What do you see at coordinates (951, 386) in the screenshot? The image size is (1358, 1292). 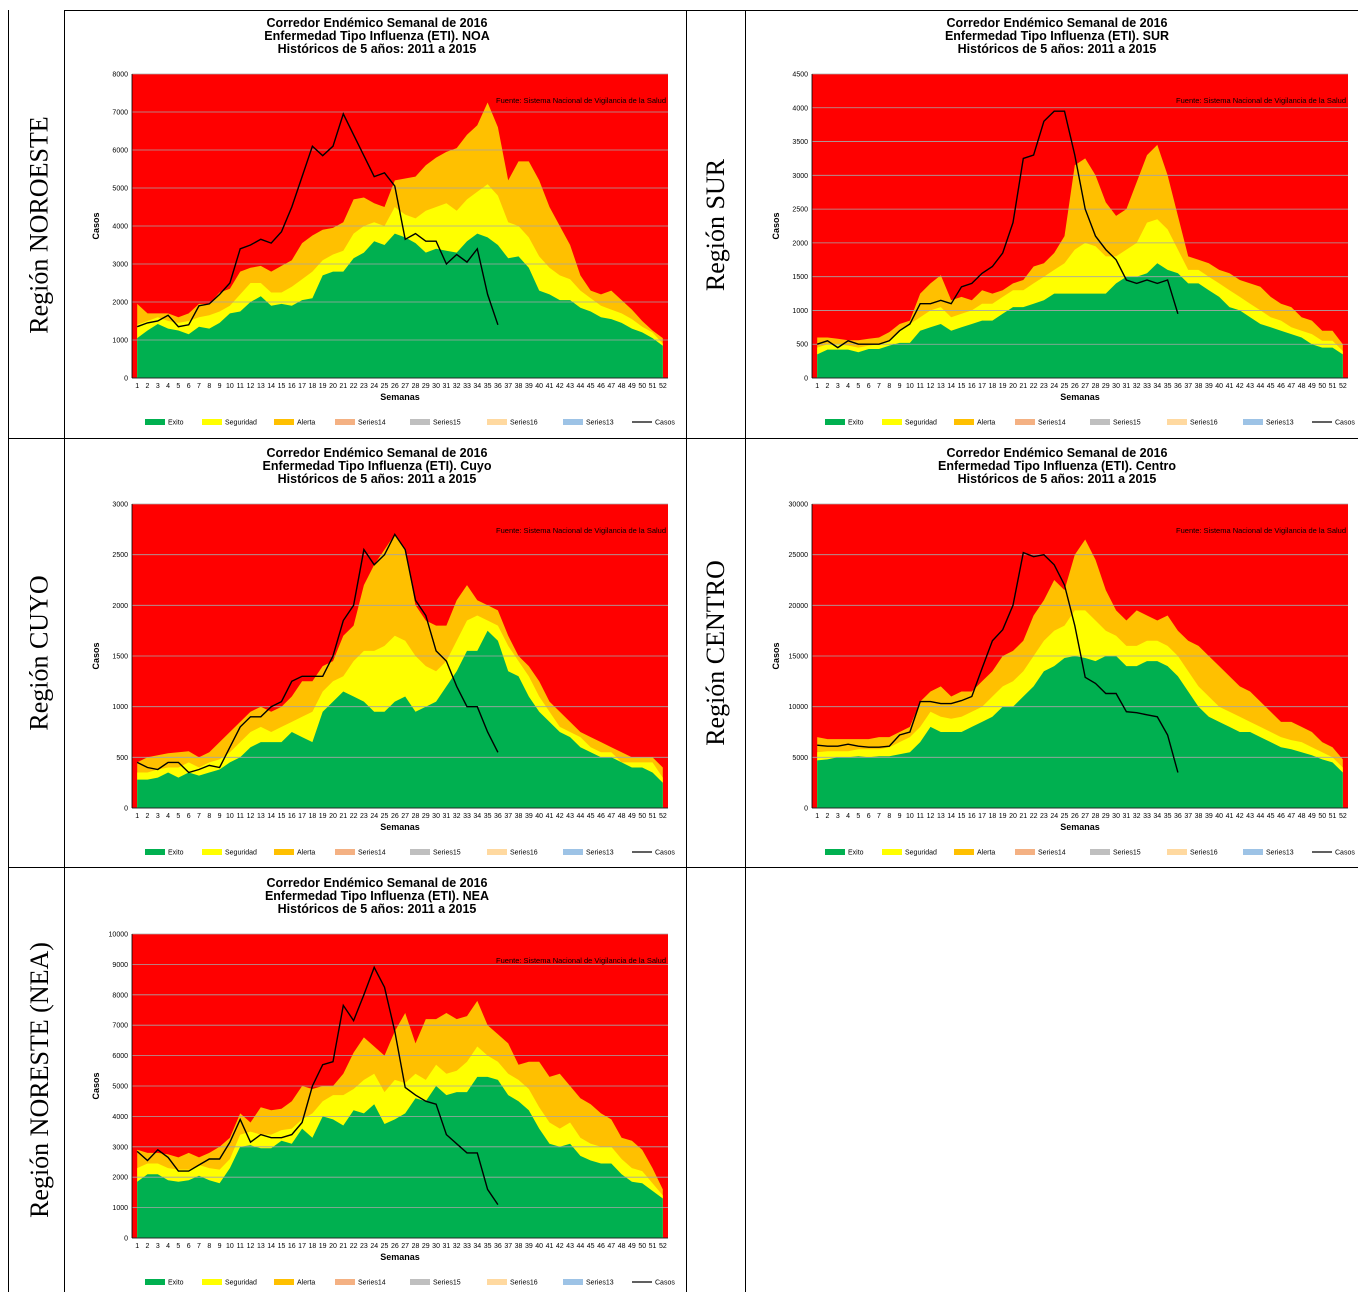 I see `x-tick-label: 14` at bounding box center [951, 386].